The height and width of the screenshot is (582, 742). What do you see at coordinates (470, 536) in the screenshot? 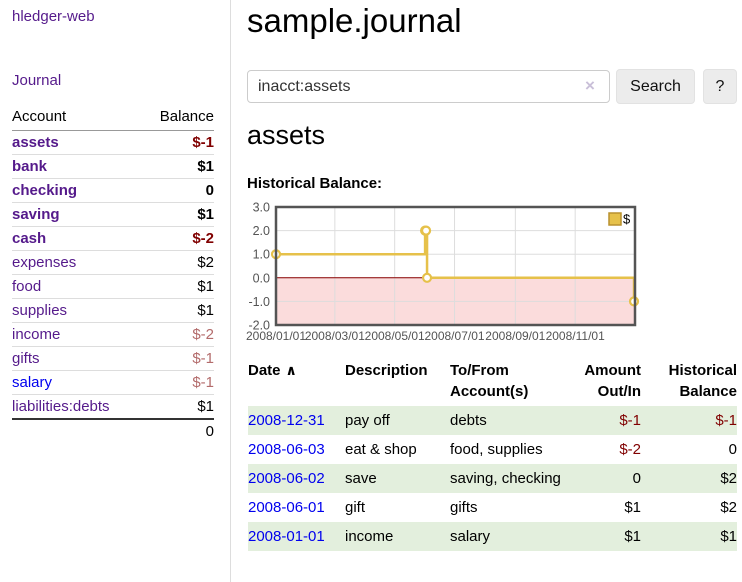
I see `transaction-accounts: salary` at bounding box center [470, 536].